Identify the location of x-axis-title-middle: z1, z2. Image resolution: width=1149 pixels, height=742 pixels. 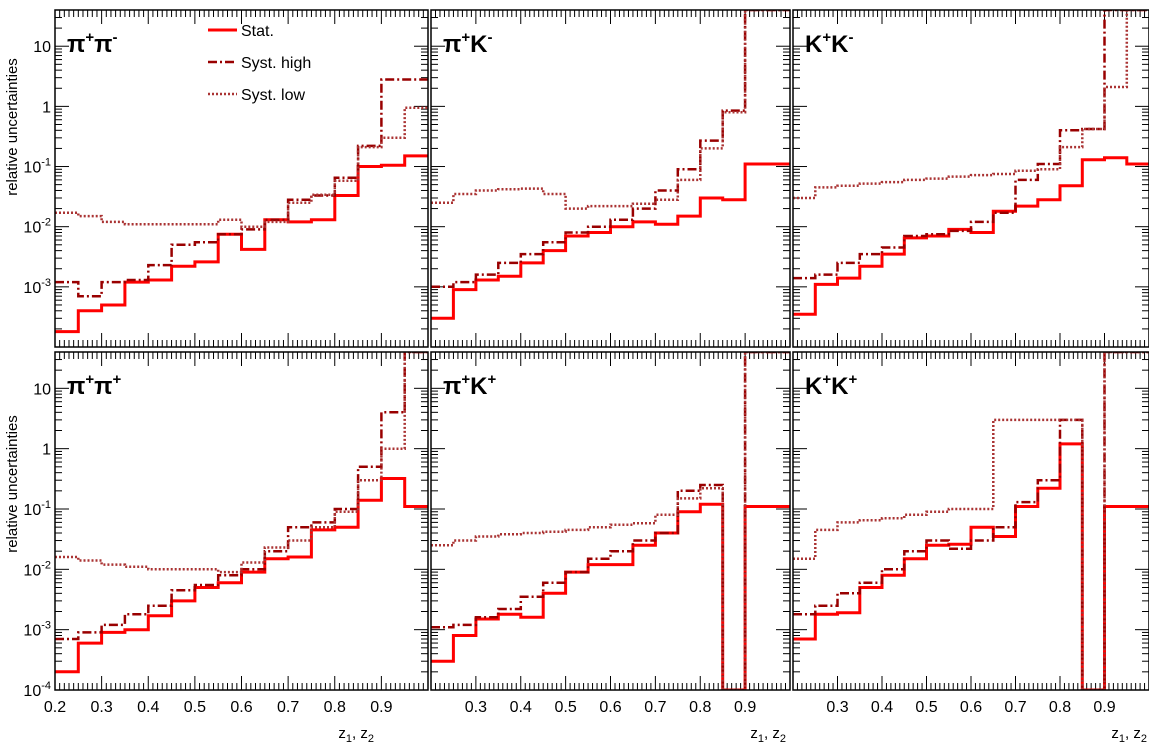
(768, 733).